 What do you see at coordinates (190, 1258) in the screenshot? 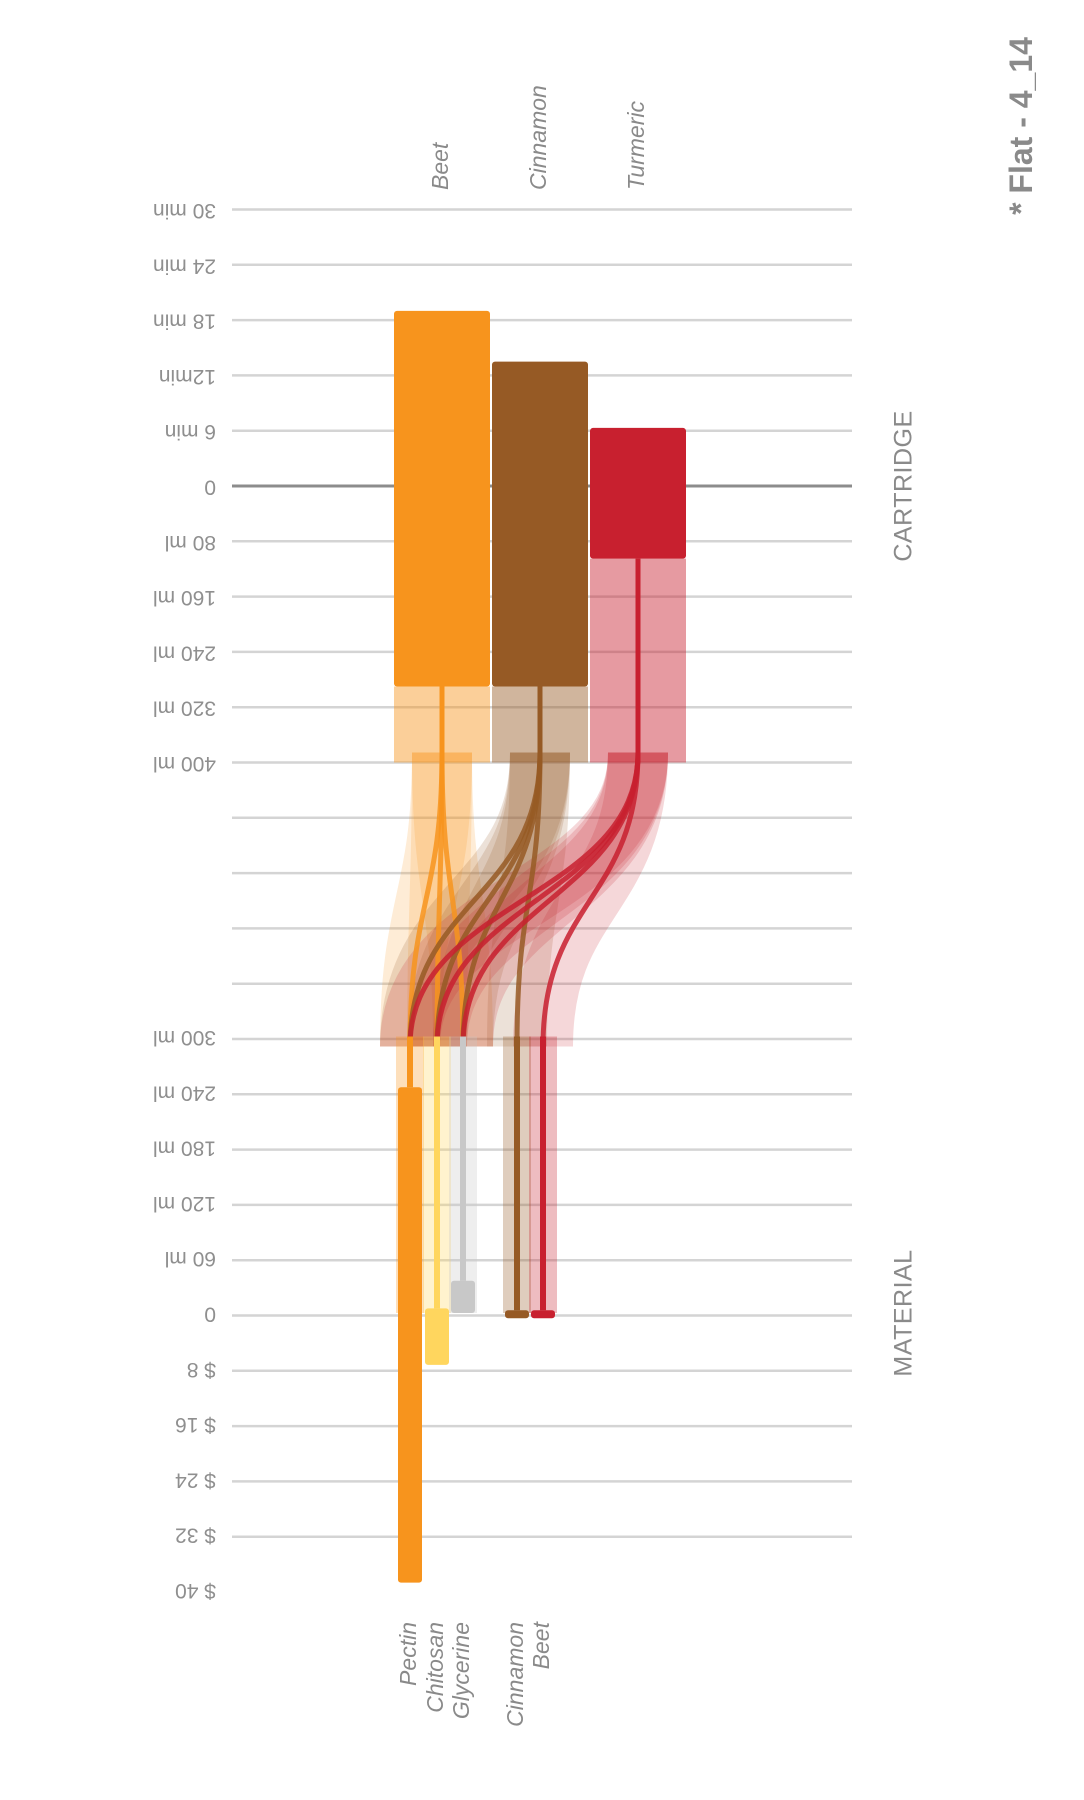
I see `tick-label: 60 ml` at bounding box center [190, 1258].